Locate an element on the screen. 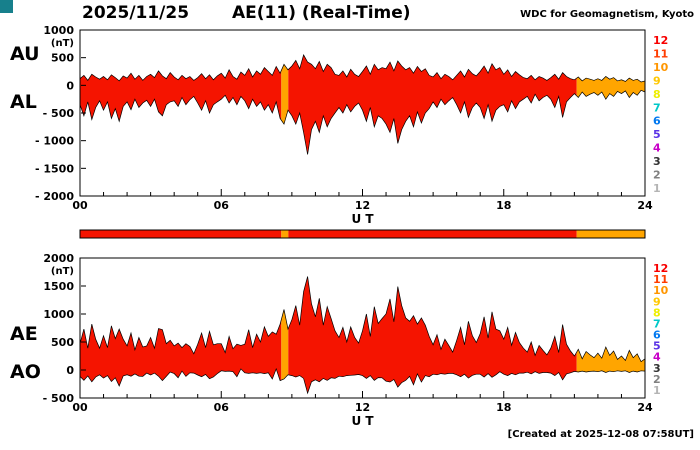 This screenshot has height=450, width=700. series-label-ao: AO is located at coordinates (25, 372).